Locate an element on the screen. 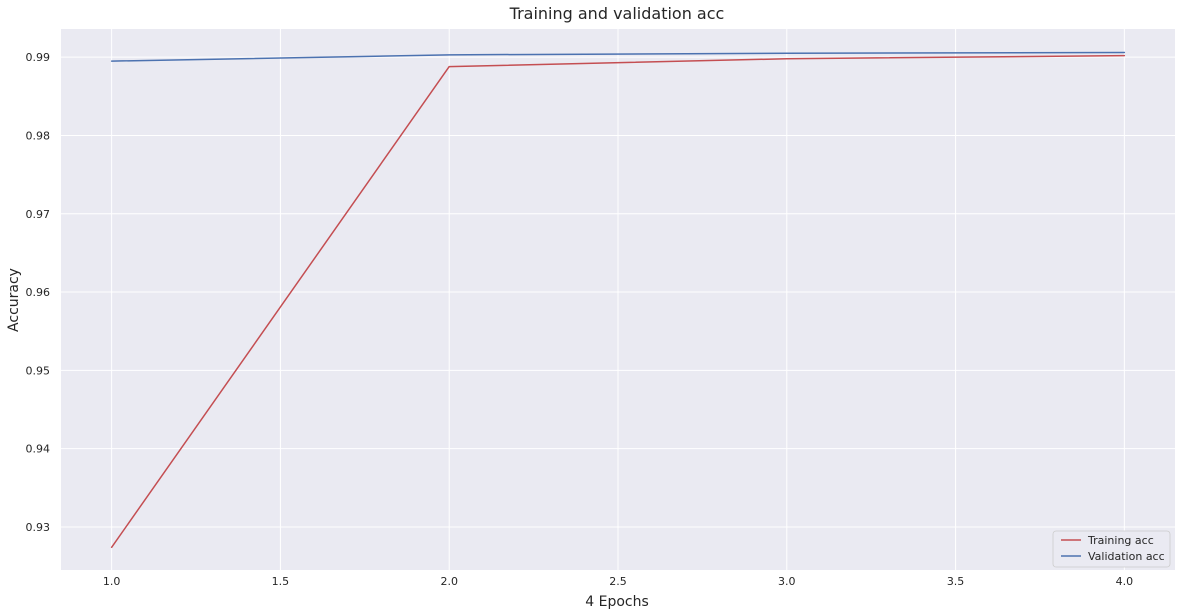  x-tick-label: 1.0 is located at coordinates (112, 581).